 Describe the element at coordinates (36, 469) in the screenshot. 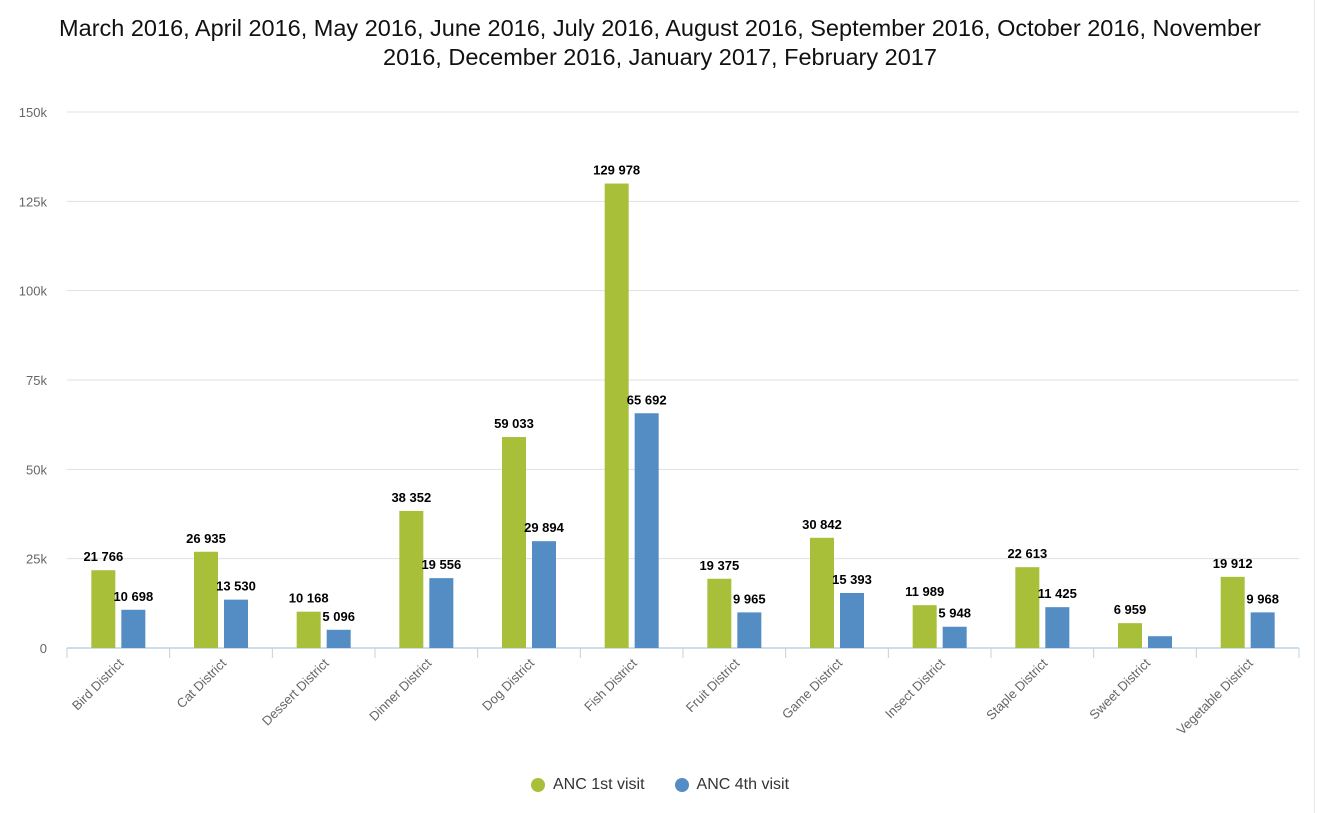

I see `y-tick-label: 50k` at that location.